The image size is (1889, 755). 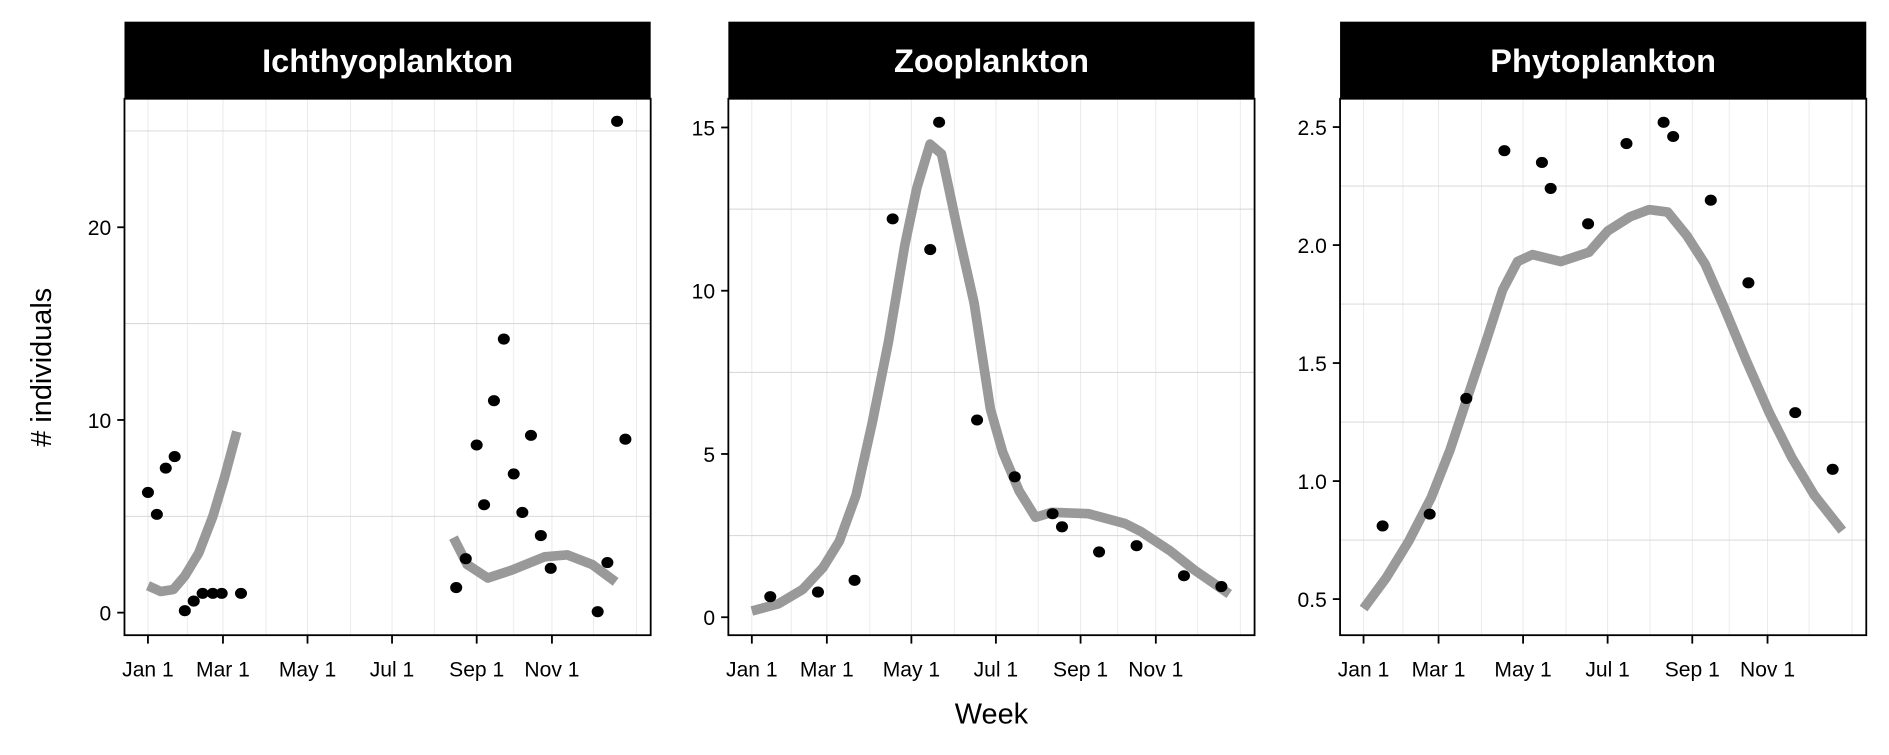 I want to click on y-tick-label: 5, so click(x=709, y=455).